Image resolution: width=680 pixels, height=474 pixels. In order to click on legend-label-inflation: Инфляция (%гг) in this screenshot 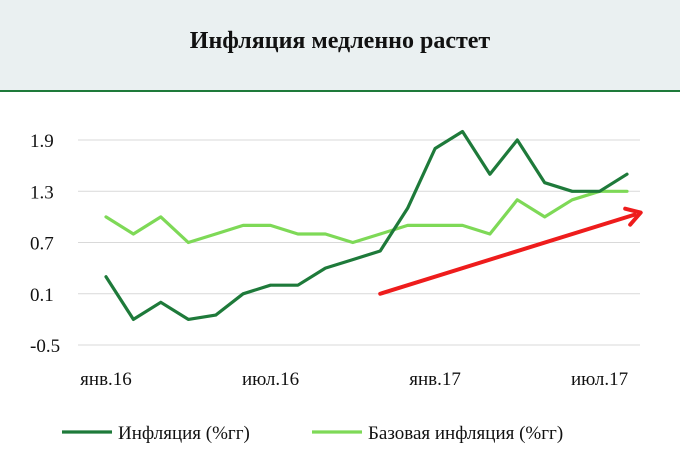, I will do `click(184, 433)`.